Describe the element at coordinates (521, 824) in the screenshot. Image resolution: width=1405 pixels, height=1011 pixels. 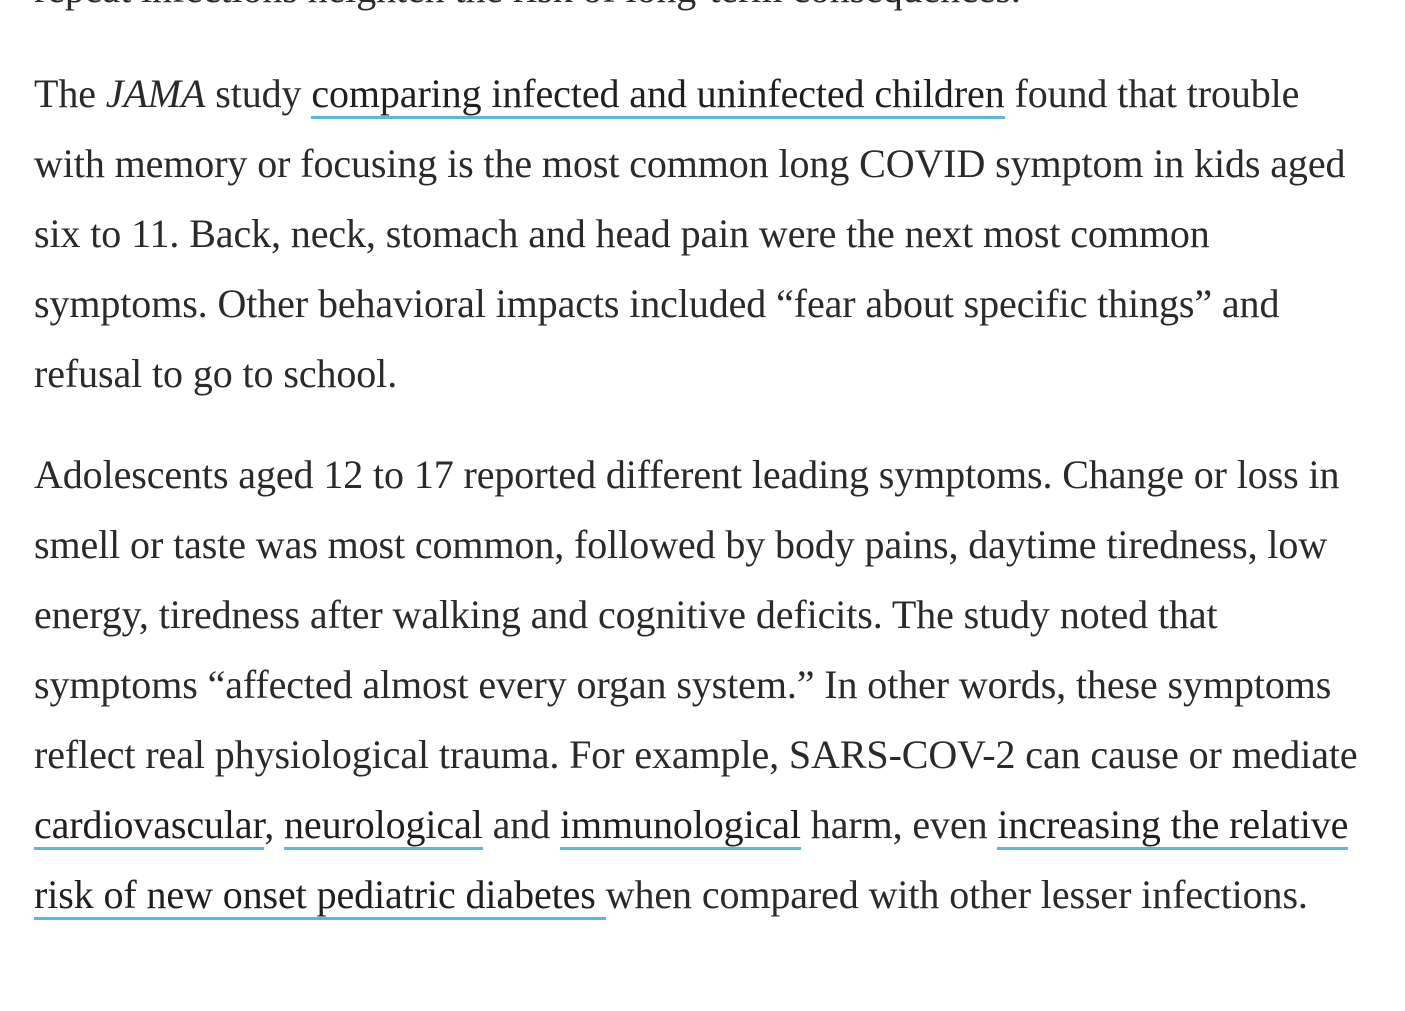
I see `text-span: and` at that location.